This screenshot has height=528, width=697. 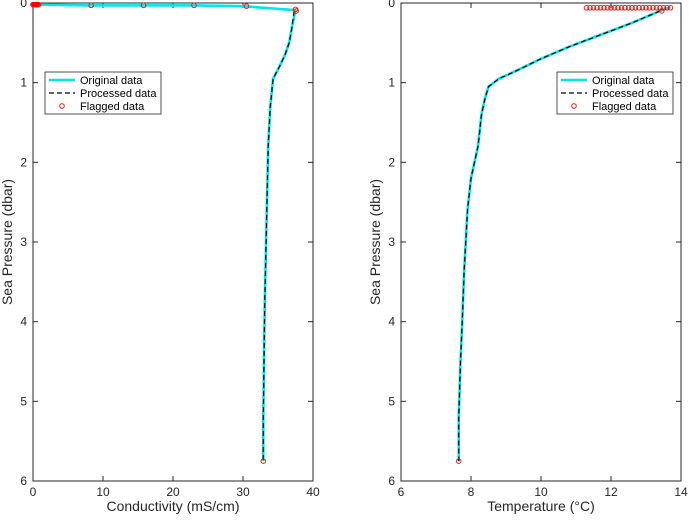 I want to click on x-tick-label: 8, so click(x=471, y=492).